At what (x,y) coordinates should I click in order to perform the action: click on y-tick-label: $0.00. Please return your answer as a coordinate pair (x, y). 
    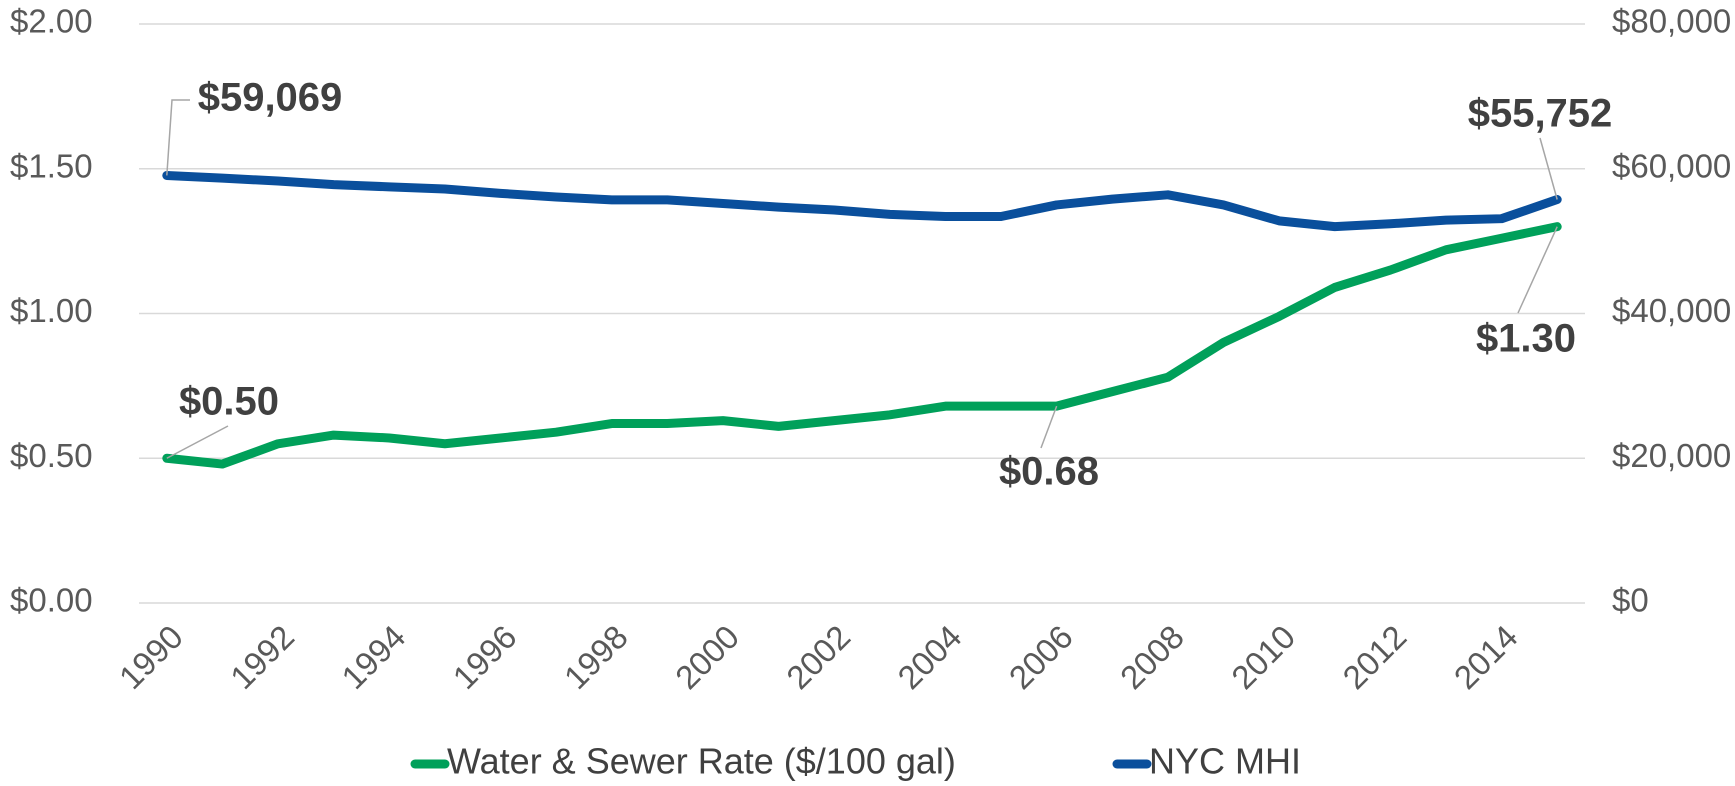
    Looking at the image, I should click on (51, 600).